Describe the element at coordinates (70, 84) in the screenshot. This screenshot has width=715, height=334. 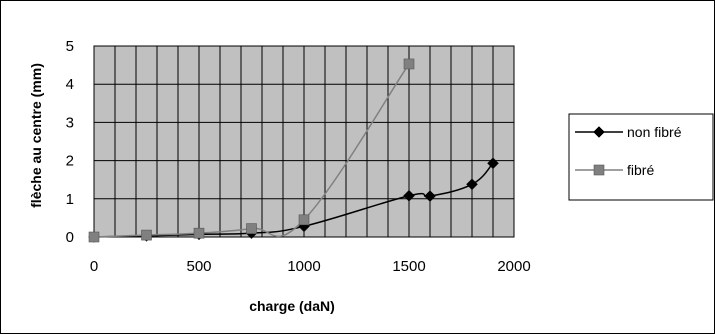
I see `y-tick-label: 4` at that location.